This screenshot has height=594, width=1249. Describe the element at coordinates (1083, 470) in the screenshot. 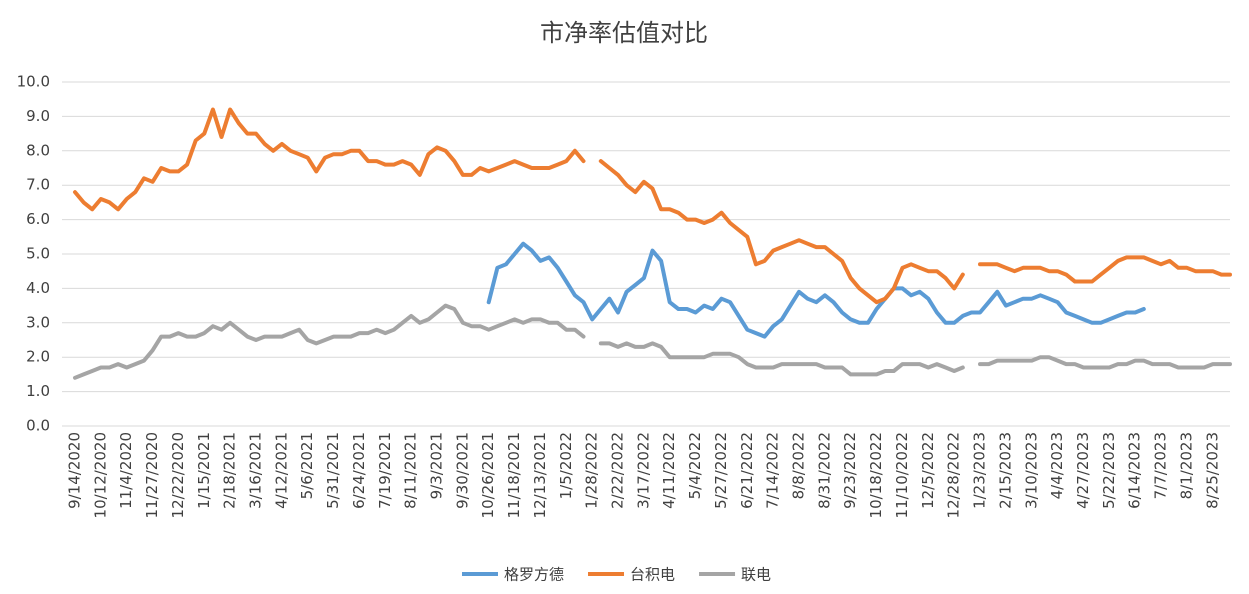

I see `x-tick-label: 4/27/2023` at that location.